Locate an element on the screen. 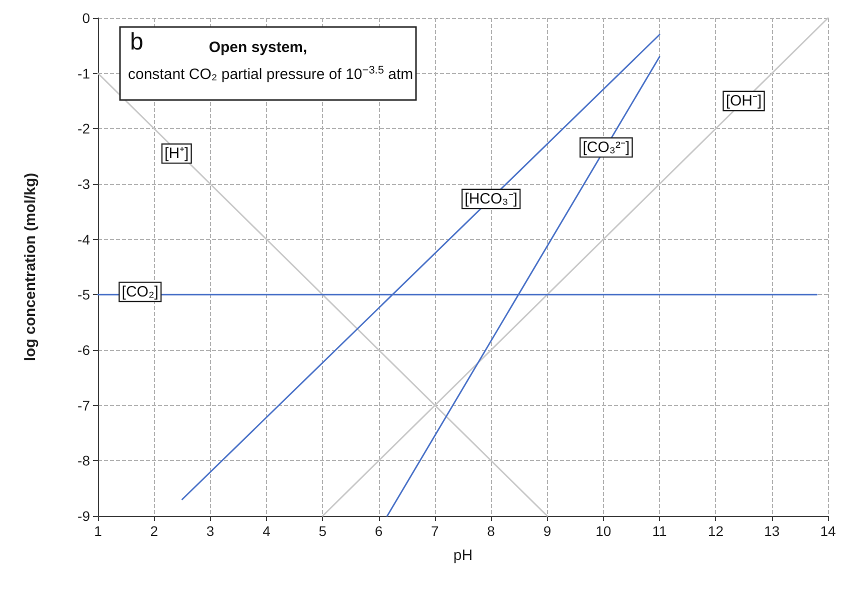  annotation: [CO₂] is located at coordinates (140, 291).